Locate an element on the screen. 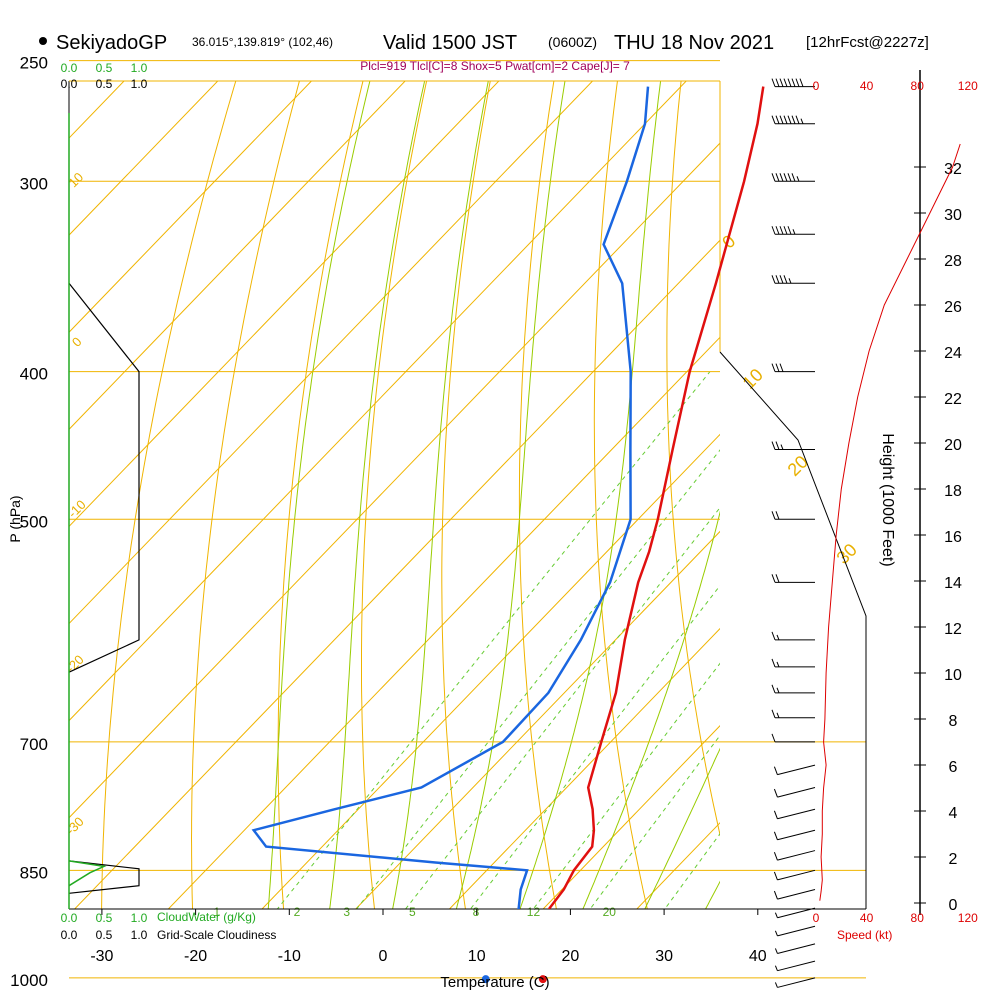 The image size is (1000, 1000). isotherm-label: -30 is located at coordinates (75, 826).